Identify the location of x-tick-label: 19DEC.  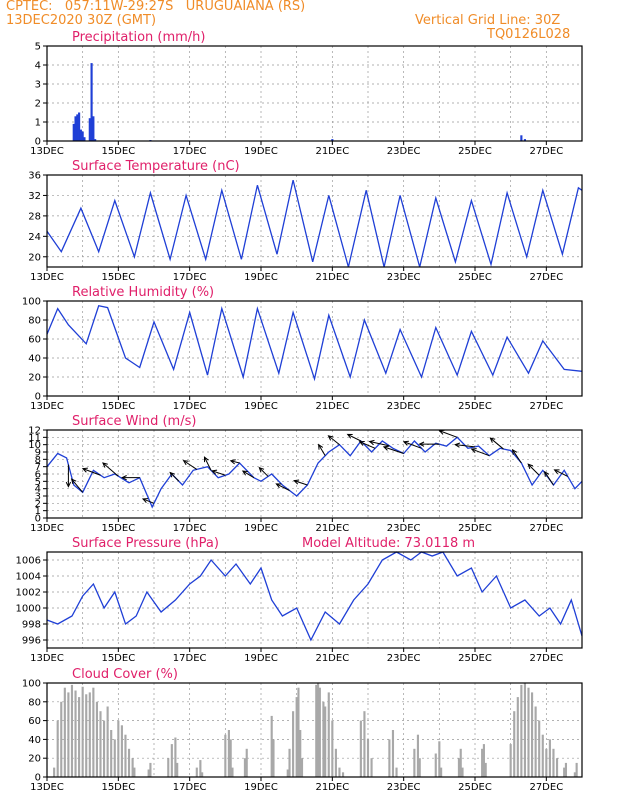
(261, 658).